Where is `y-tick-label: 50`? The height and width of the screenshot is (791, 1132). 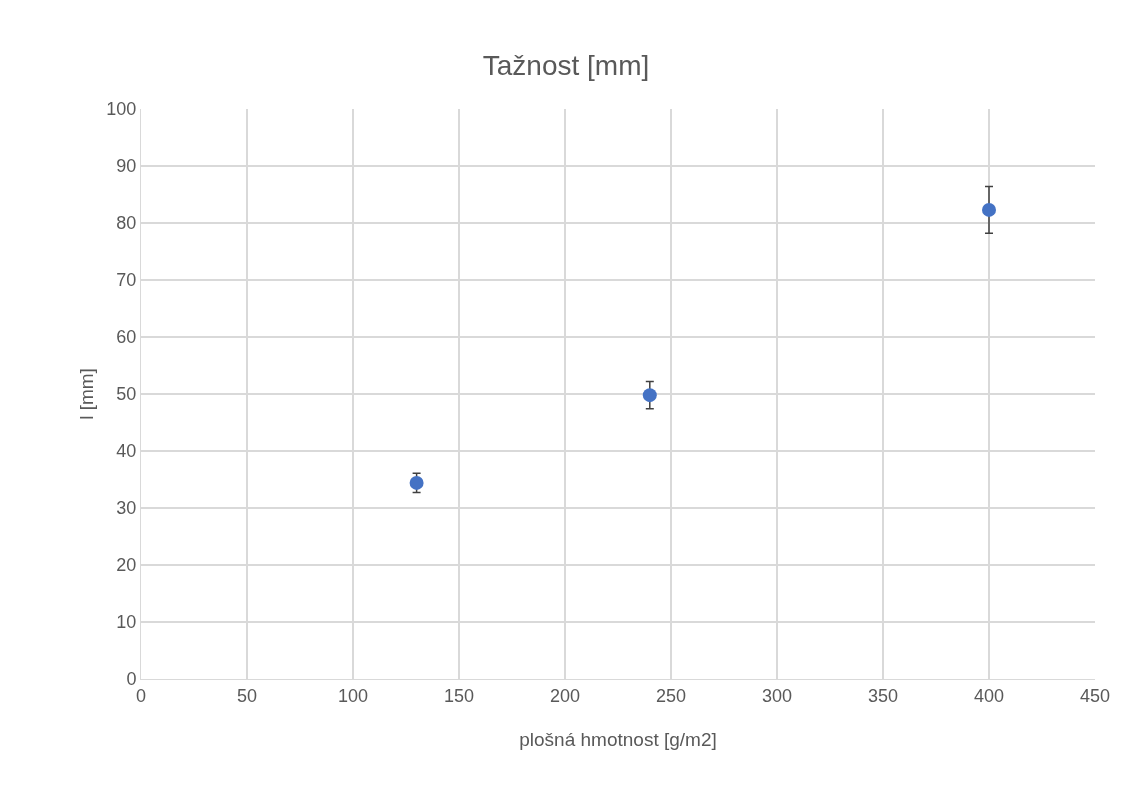
y-tick-label: 50 is located at coordinates (126, 394).